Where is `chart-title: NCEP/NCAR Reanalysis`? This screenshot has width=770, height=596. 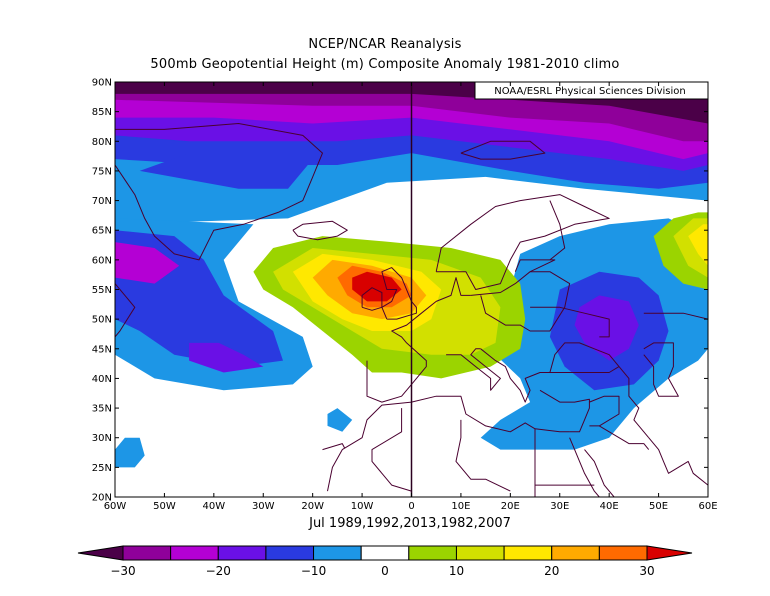 chart-title: NCEP/NCAR Reanalysis is located at coordinates (385, 44).